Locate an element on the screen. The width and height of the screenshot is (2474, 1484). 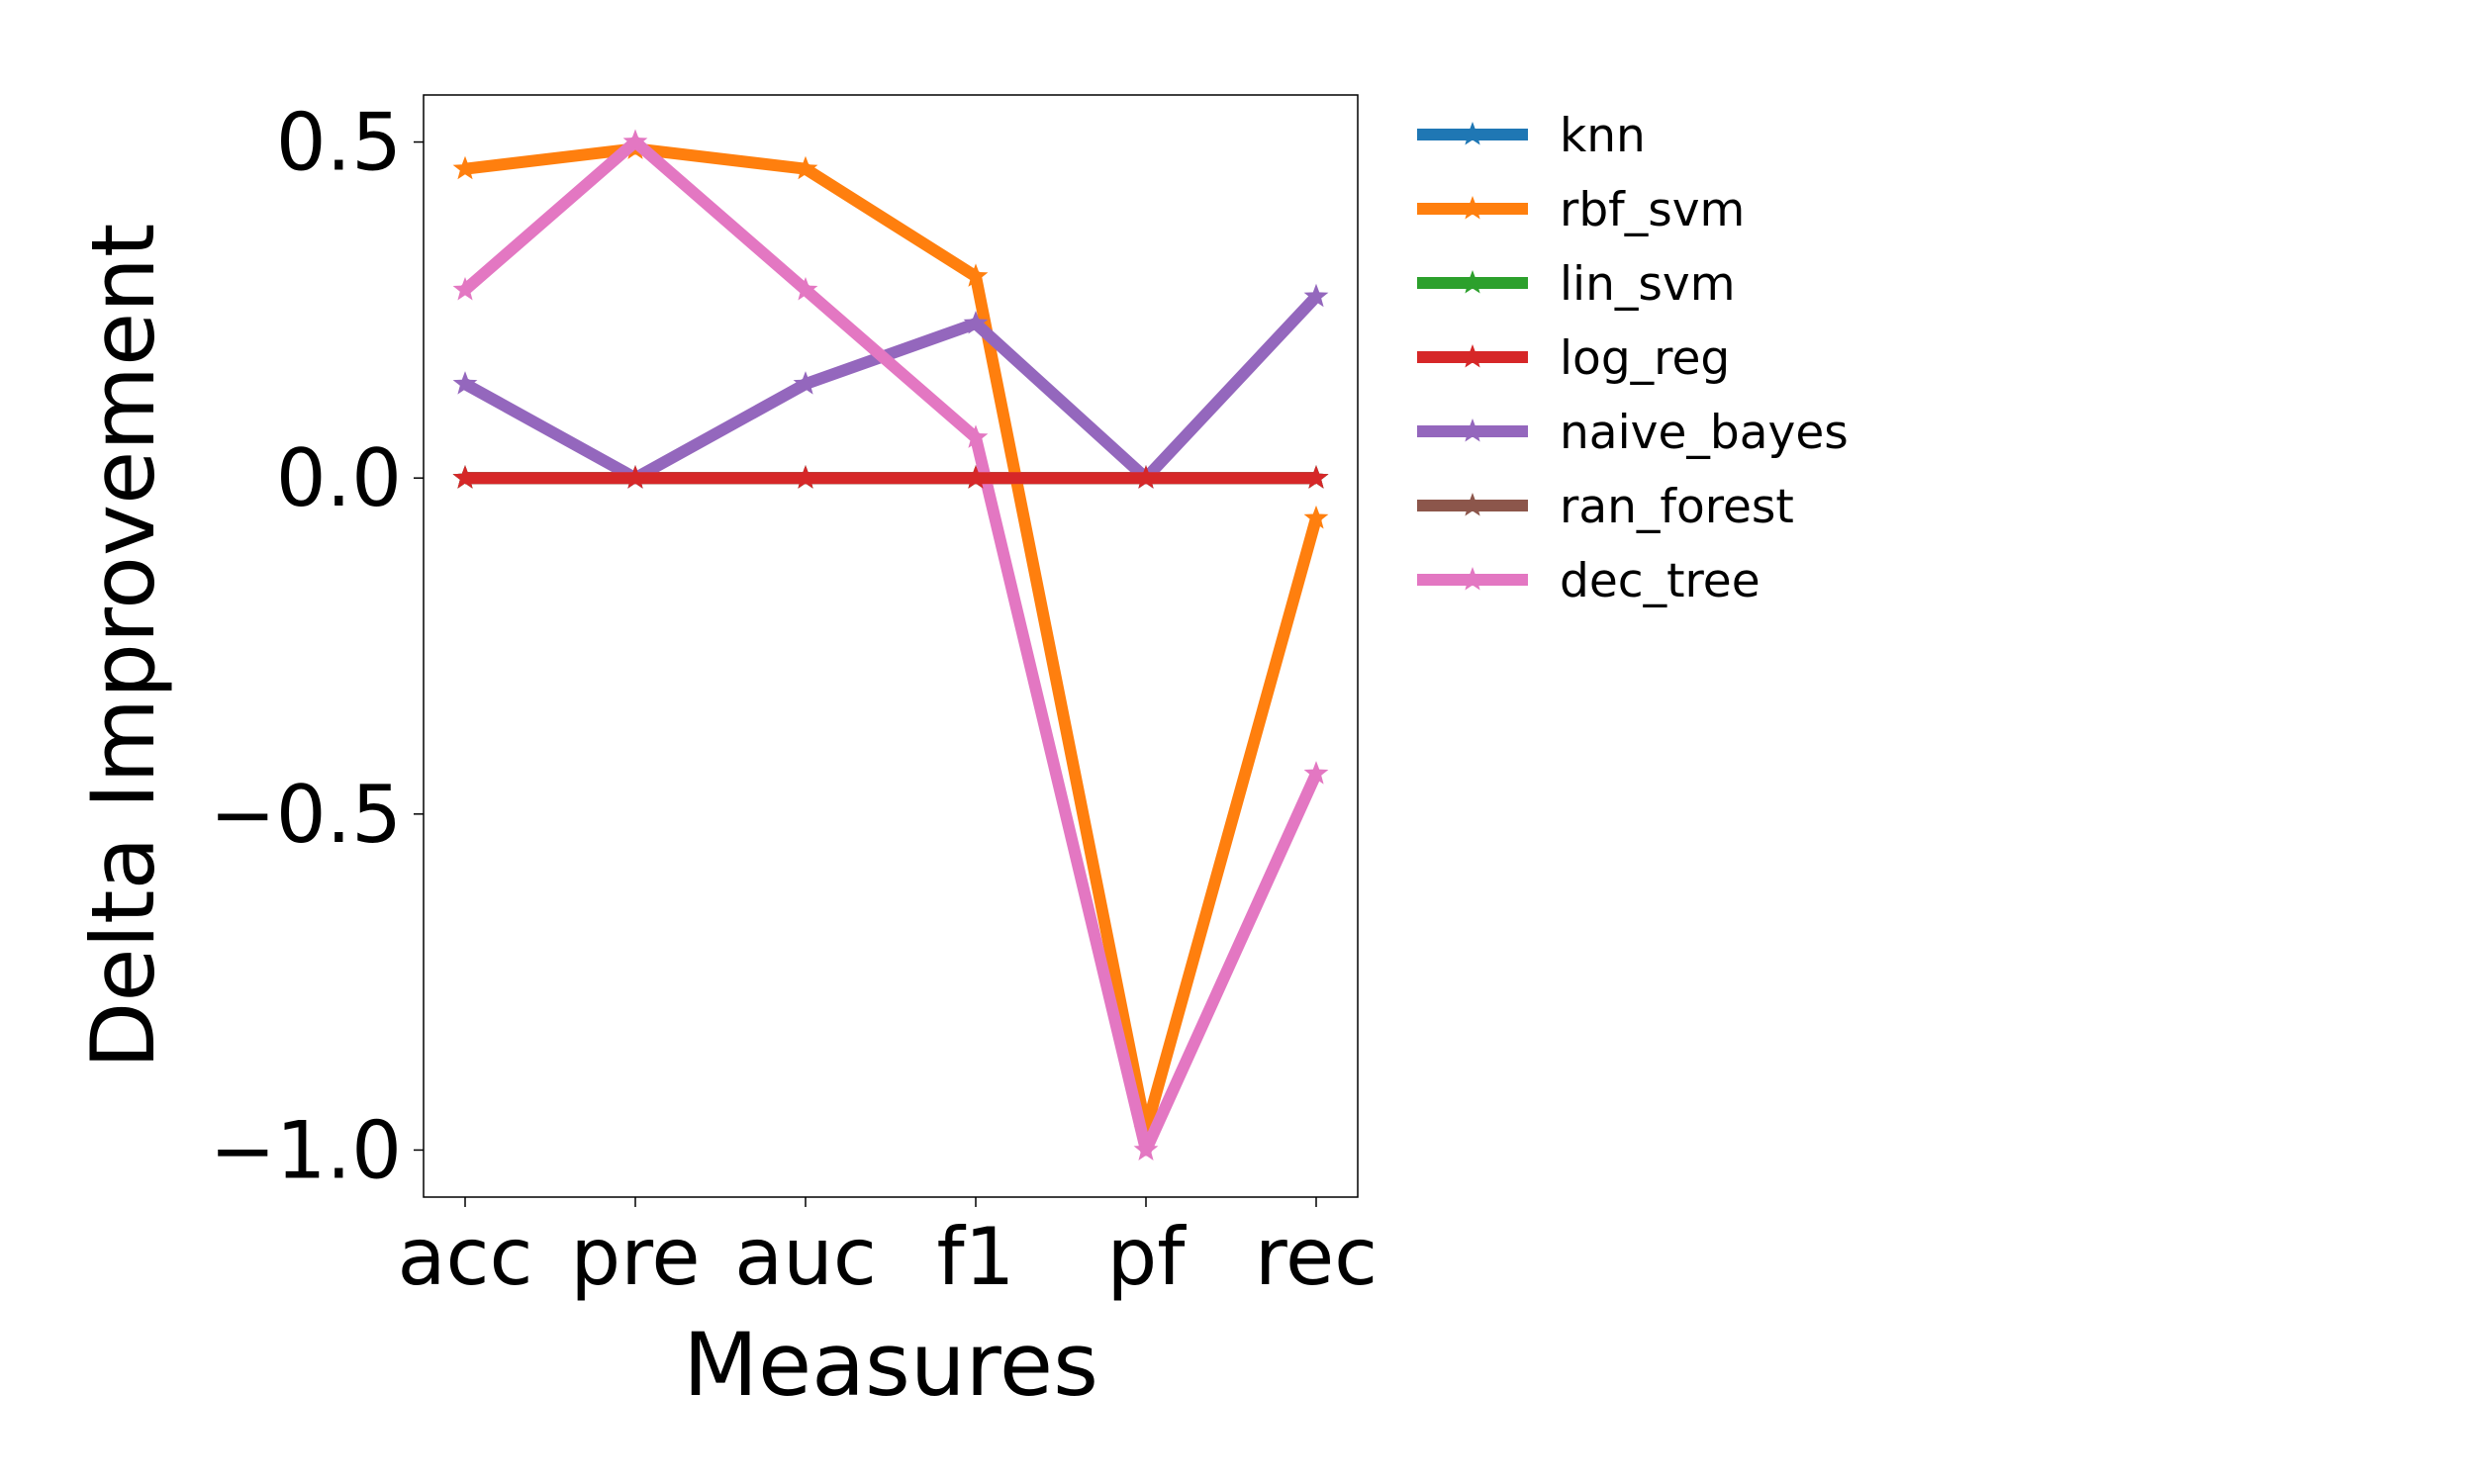
x-tick-label: pf is located at coordinates (1148, 1257).